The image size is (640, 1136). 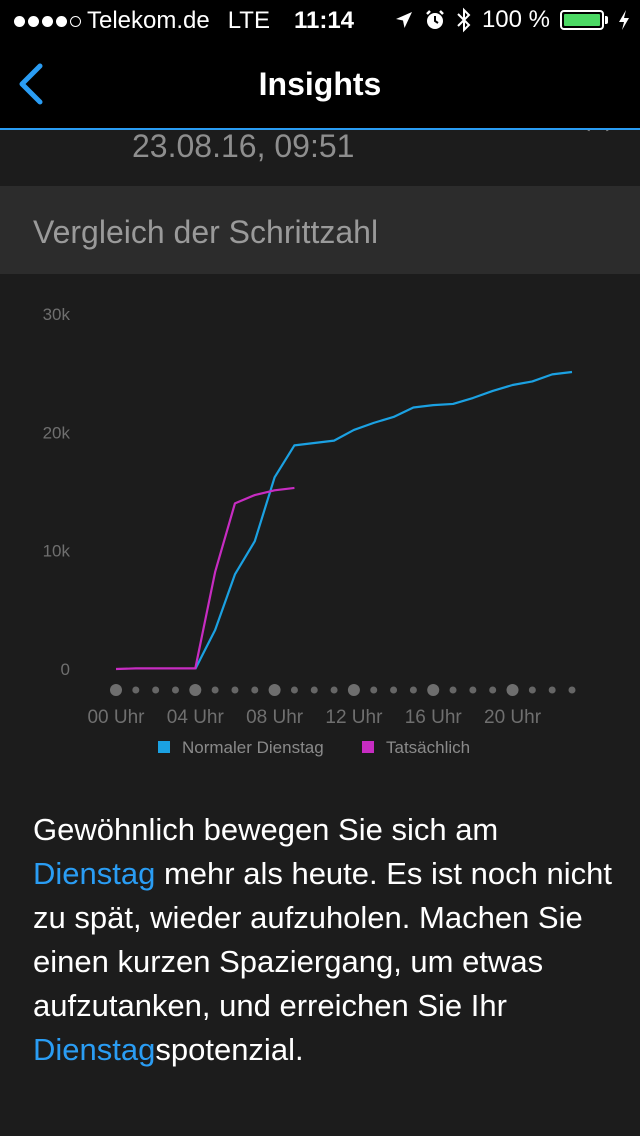 I want to click on record-date: 23.08.16, 09:51, so click(x=243, y=147).